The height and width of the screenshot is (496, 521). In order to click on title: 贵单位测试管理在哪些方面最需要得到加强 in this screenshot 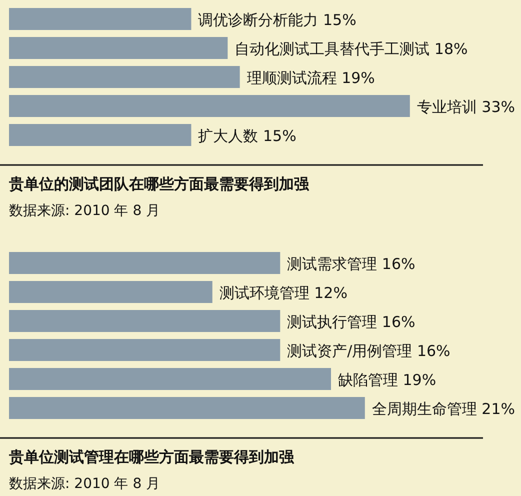, I will do `click(151, 457)`.